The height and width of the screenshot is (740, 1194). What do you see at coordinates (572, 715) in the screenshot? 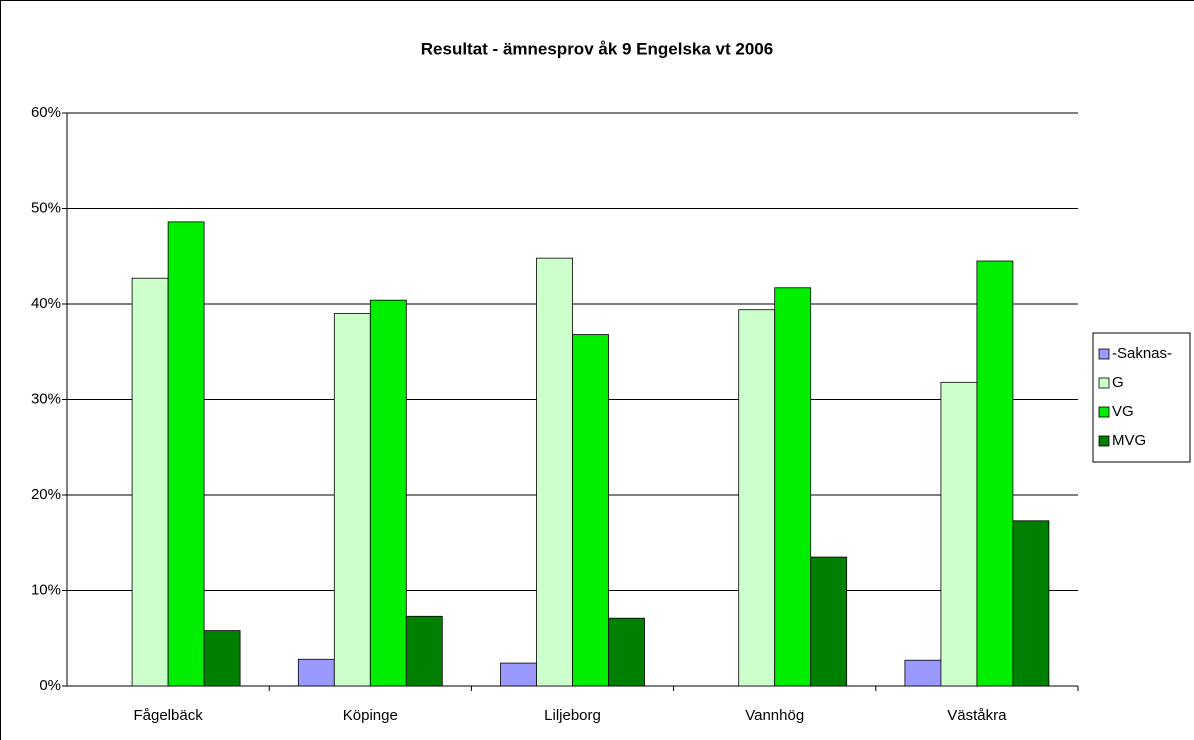
I see `x-tick-label: Liljeborg` at bounding box center [572, 715].